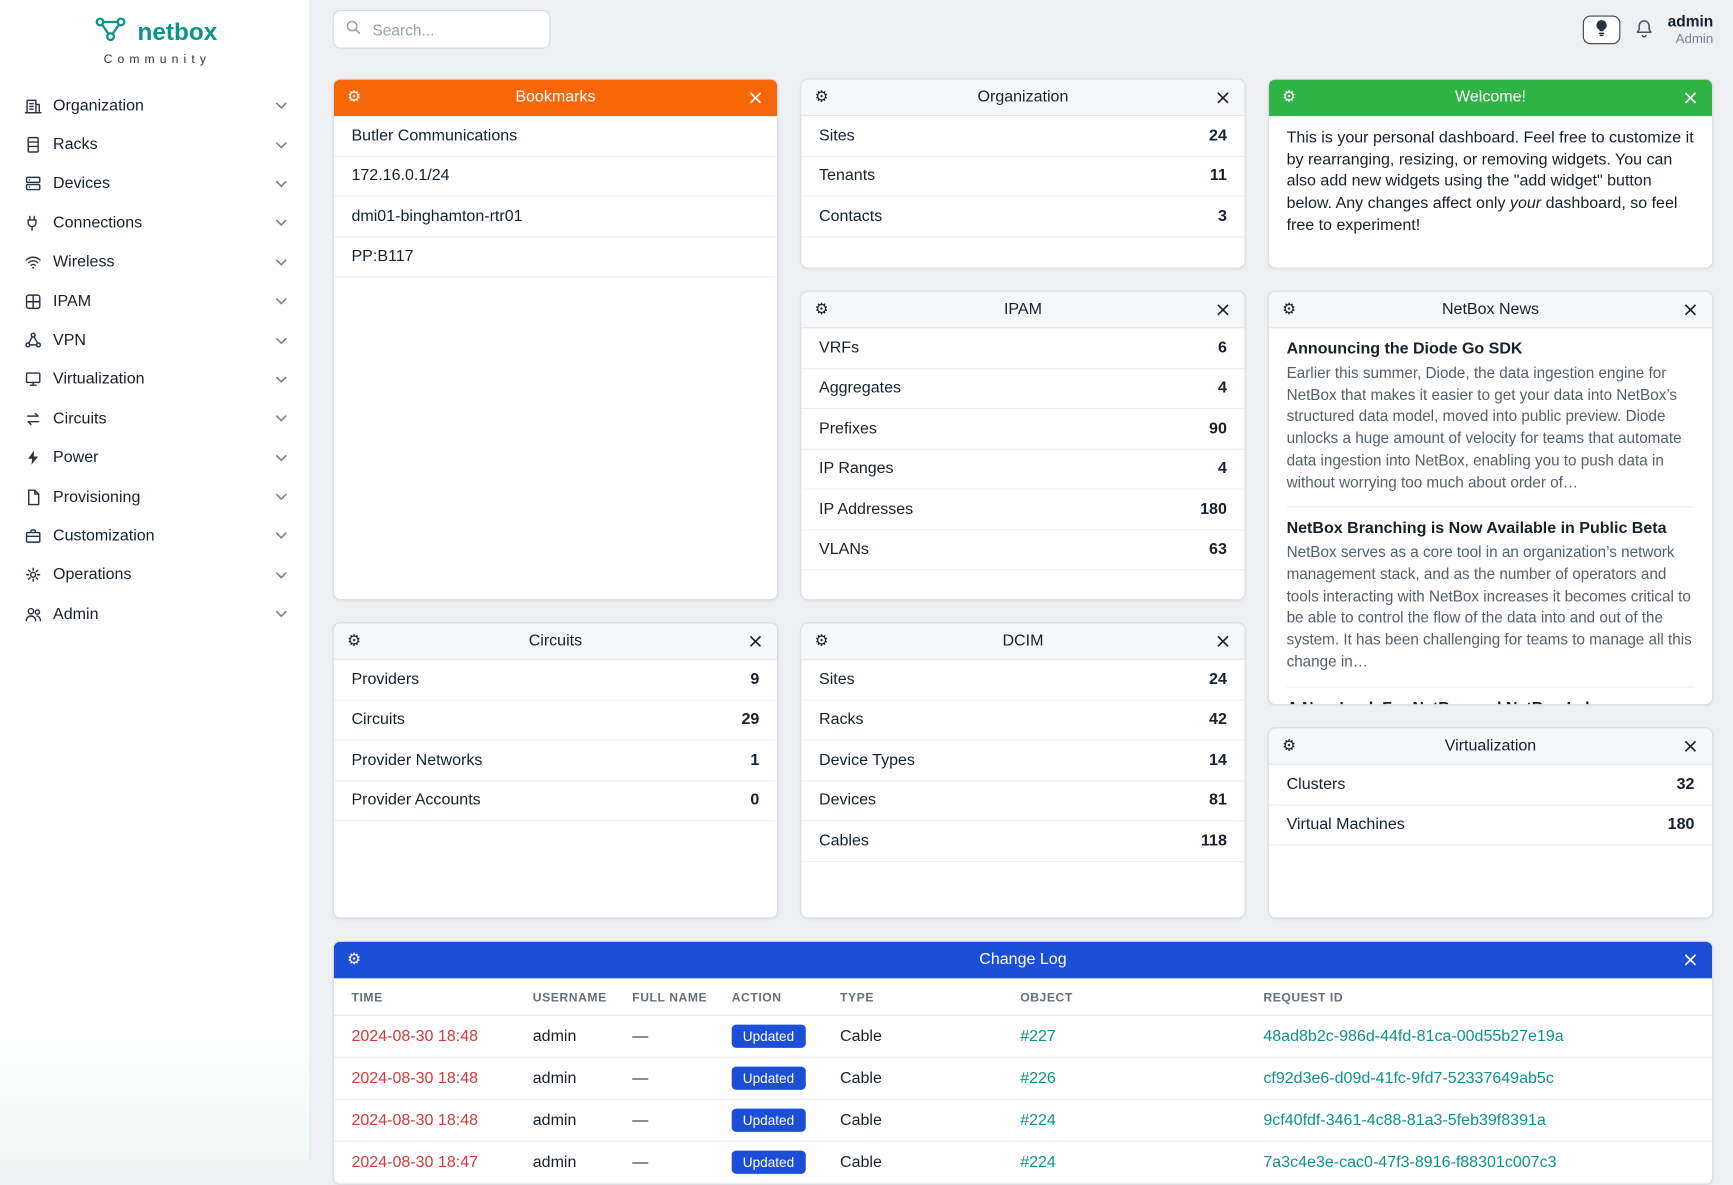  What do you see at coordinates (844, 841) in the screenshot?
I see `stat-label: Cables` at bounding box center [844, 841].